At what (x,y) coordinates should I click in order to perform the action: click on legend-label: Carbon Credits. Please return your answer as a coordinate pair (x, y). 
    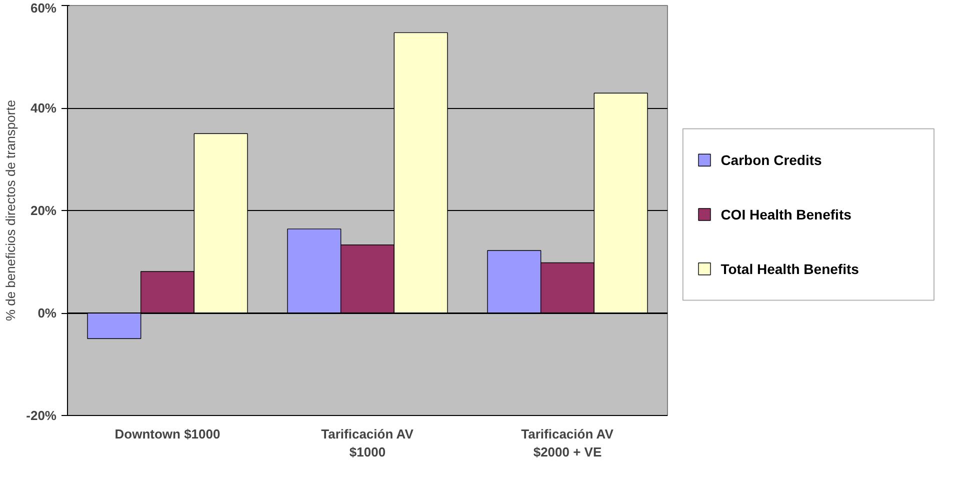
    Looking at the image, I should click on (771, 160).